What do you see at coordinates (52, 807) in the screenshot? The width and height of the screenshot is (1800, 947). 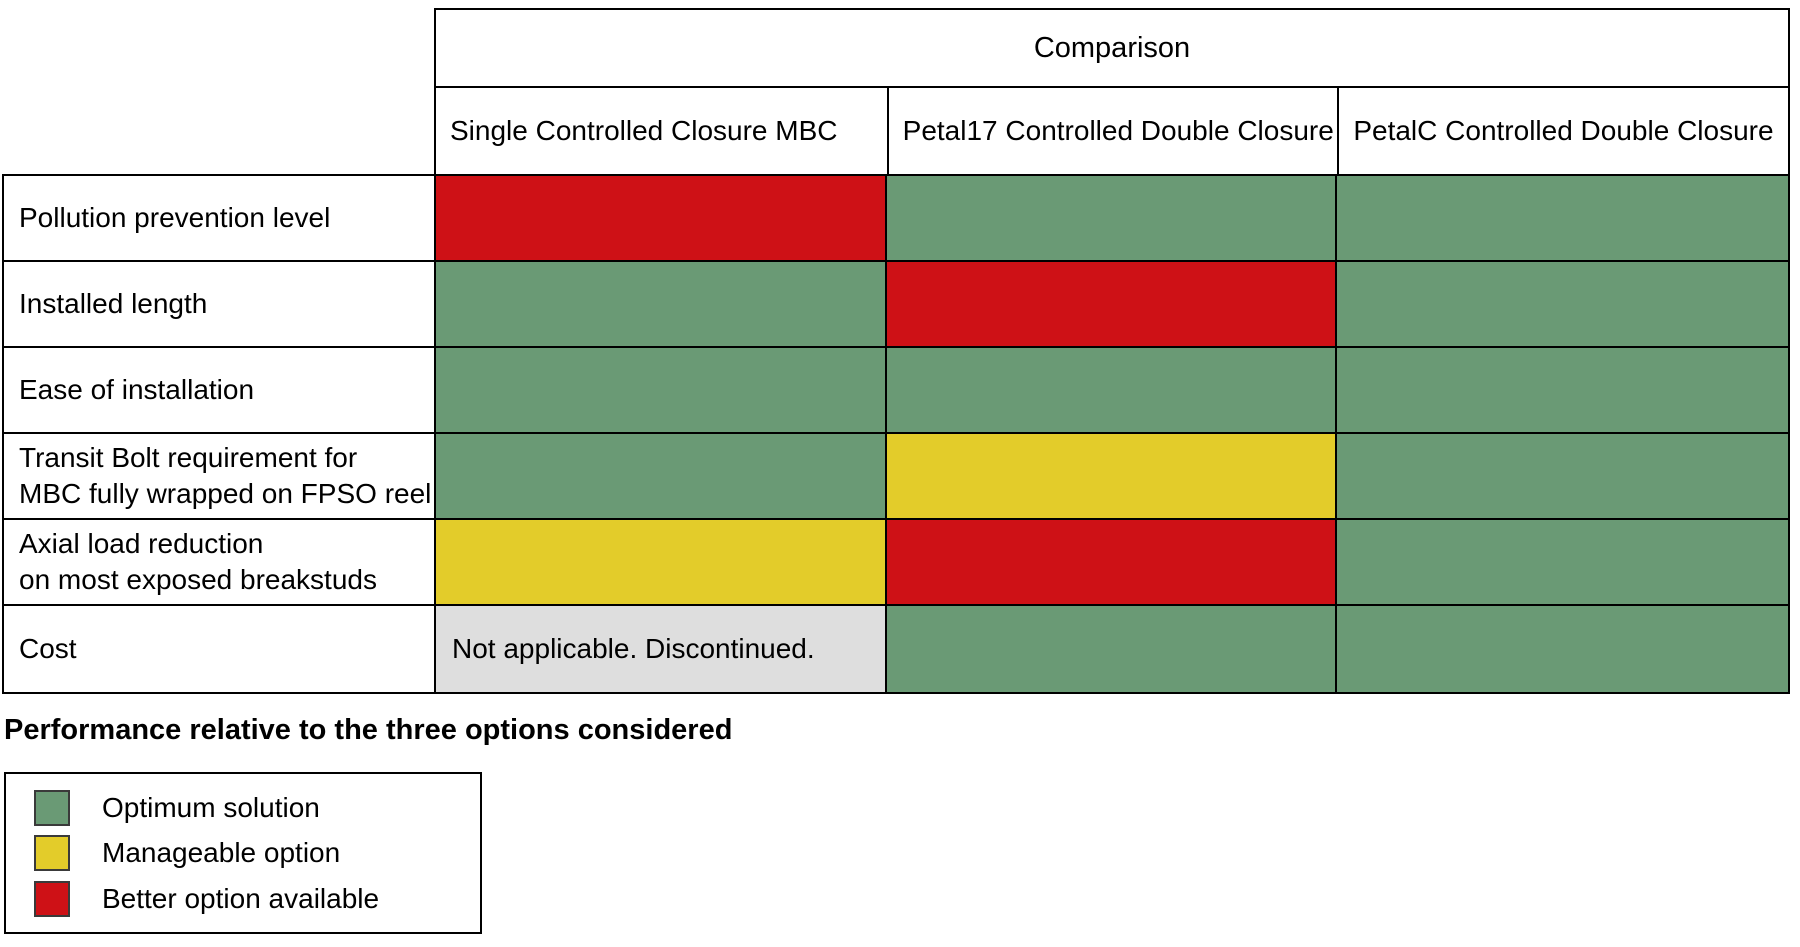 I see `legend-swatch-green` at bounding box center [52, 807].